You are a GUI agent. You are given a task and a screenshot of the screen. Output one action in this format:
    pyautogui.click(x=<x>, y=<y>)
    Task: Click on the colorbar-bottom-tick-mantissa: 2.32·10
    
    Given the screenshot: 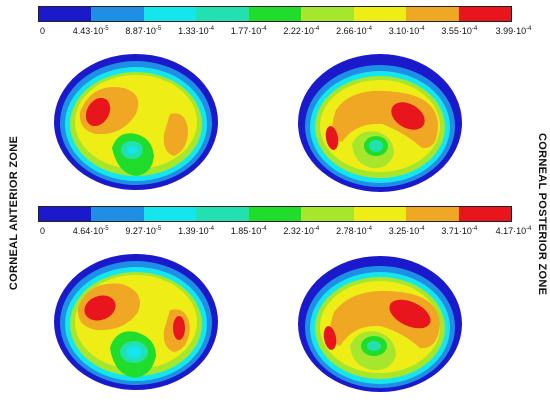 What is the action you would take?
    pyautogui.click(x=298, y=231)
    